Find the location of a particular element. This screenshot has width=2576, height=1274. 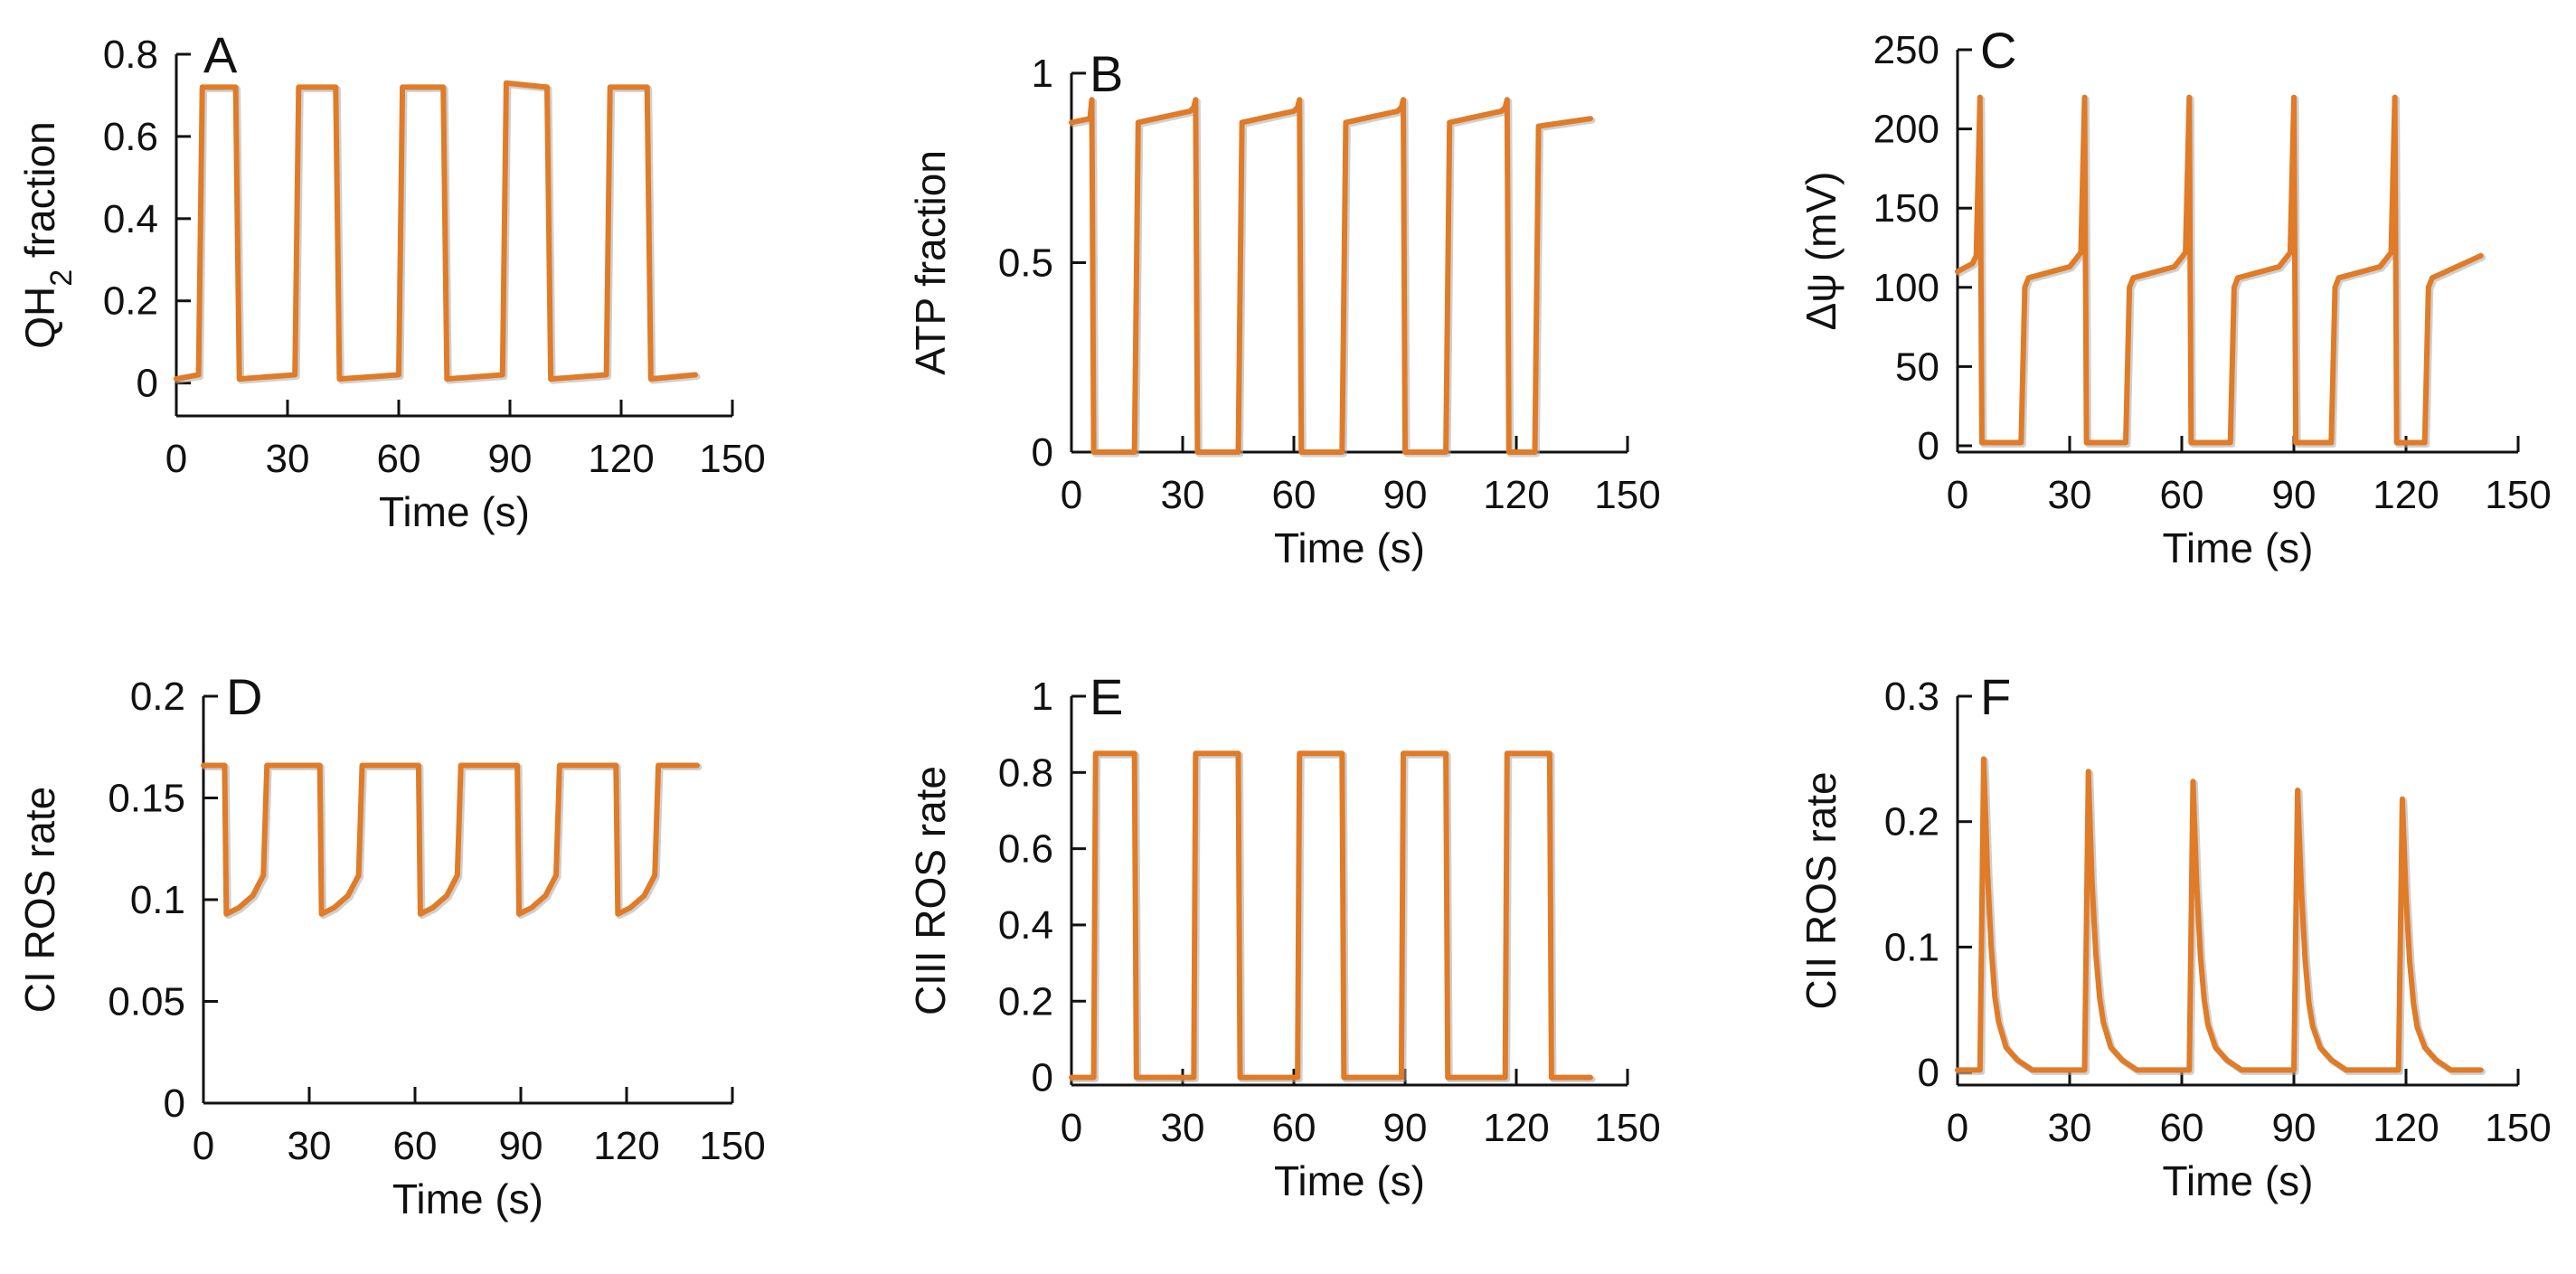

panel-a-ticks: 0 30 60 90 120 150 0 0.2 0.4 0.6 0.8 is located at coordinates (434, 257).